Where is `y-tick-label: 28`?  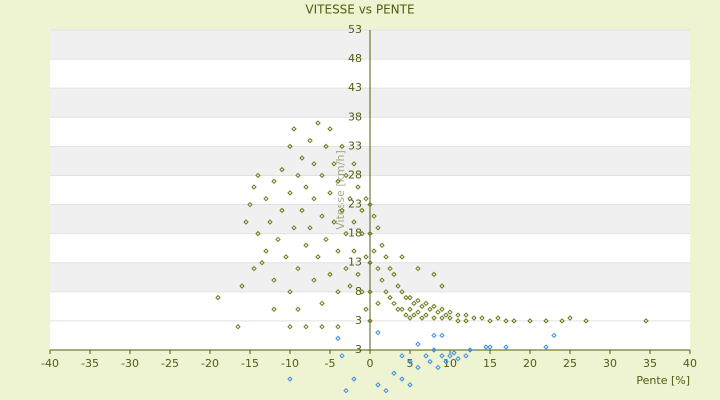 y-tick-label: 28 is located at coordinates (355, 174).